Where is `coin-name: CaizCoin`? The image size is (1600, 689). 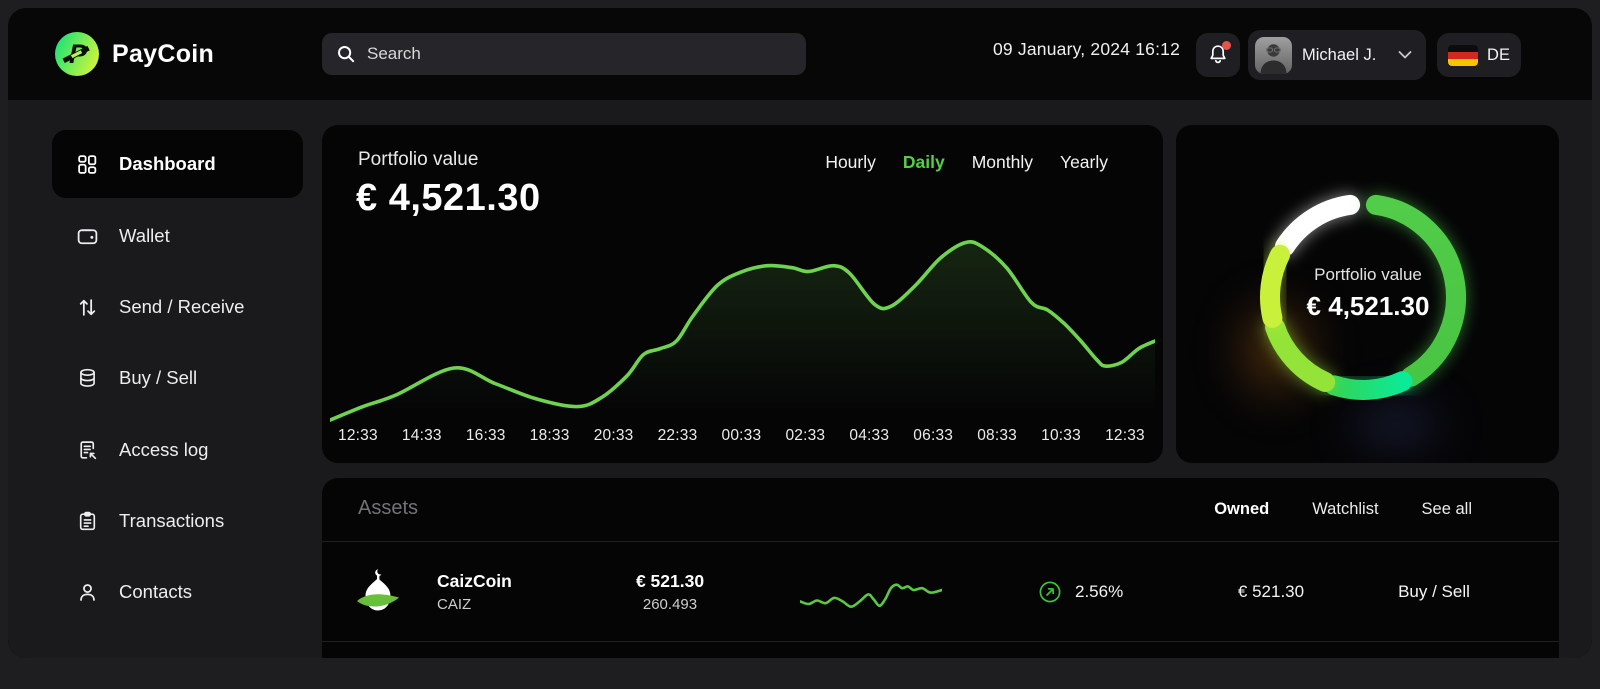 coin-name: CaizCoin is located at coordinates (474, 580).